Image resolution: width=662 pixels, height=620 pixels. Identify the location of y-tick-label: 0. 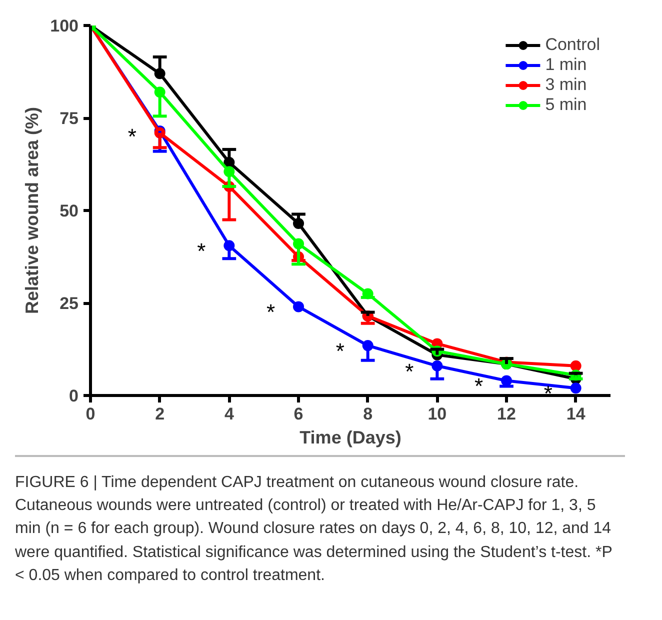
(74, 396).